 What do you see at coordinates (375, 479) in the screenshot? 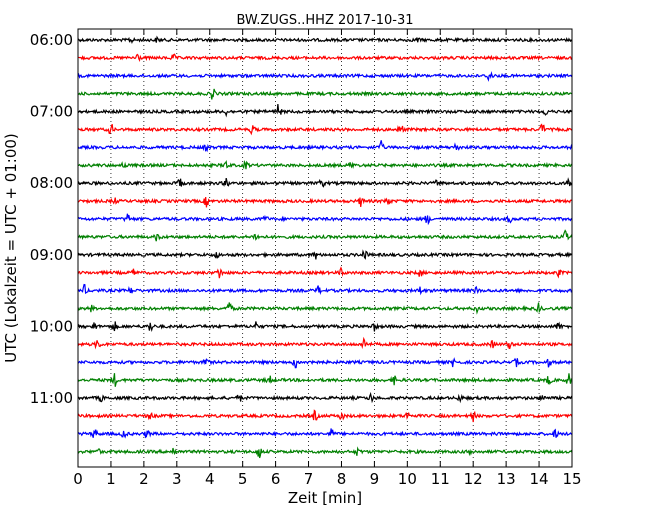
I see `x-tick-label: 9` at bounding box center [375, 479].